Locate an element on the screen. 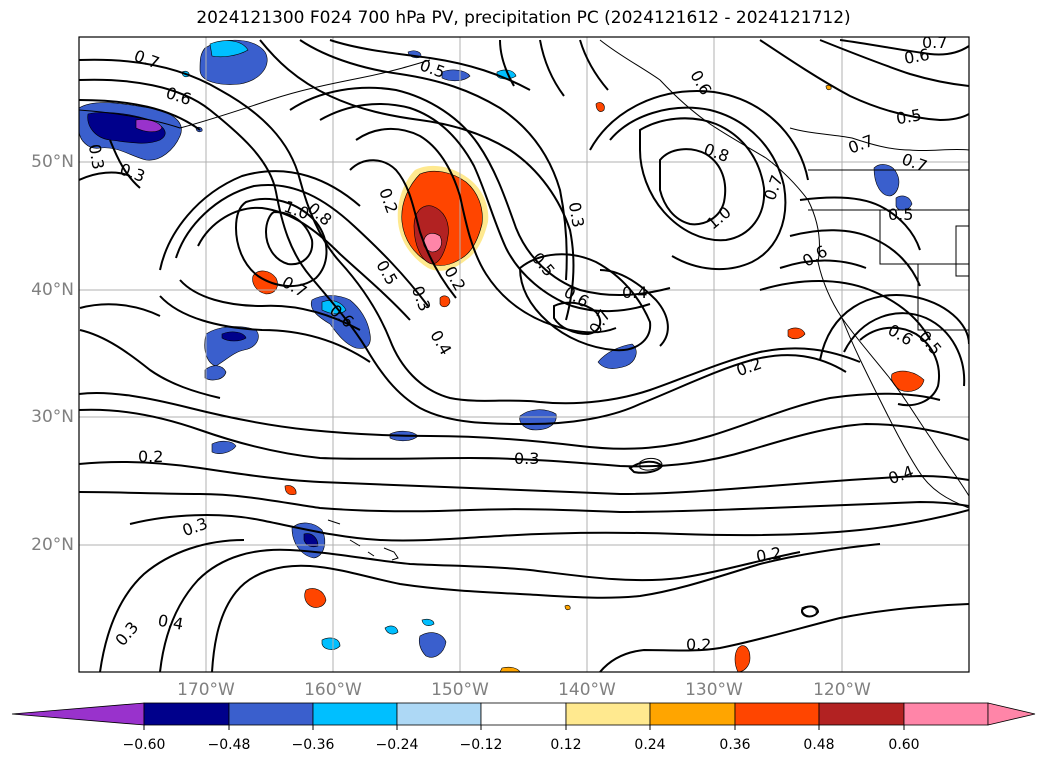  colorbar is located at coordinates (523, 716).